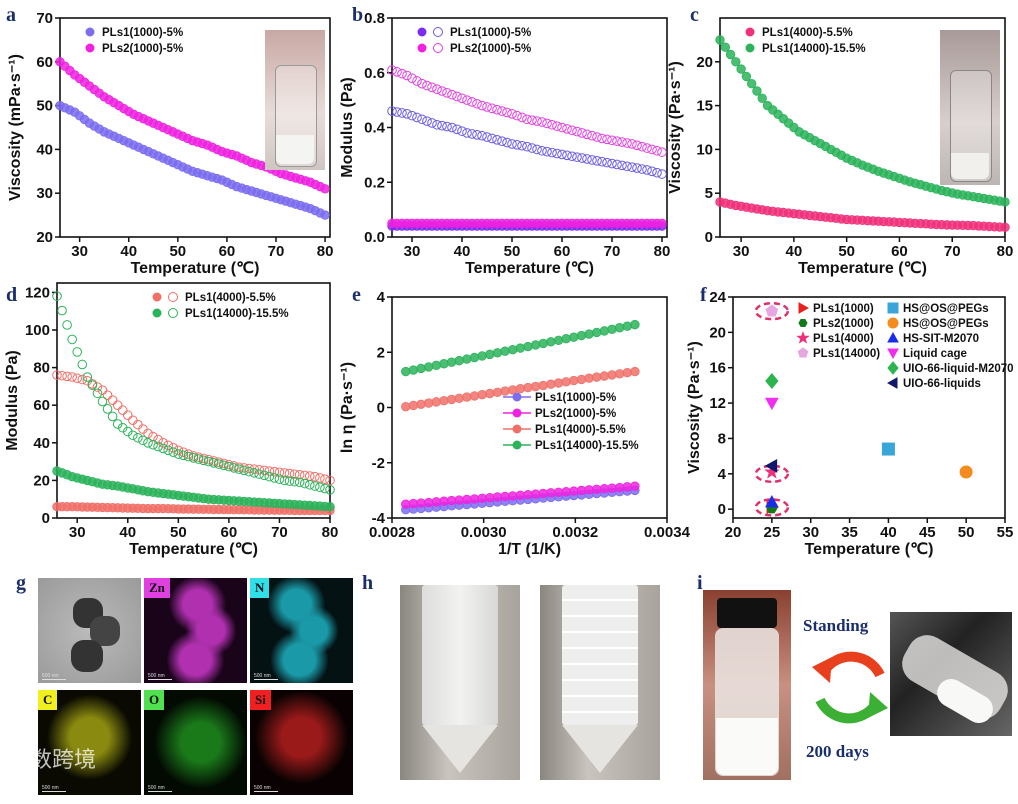 The width and height of the screenshot is (1018, 804). What do you see at coordinates (276, 251) in the screenshot?
I see `x-tick-label: 70` at bounding box center [276, 251].